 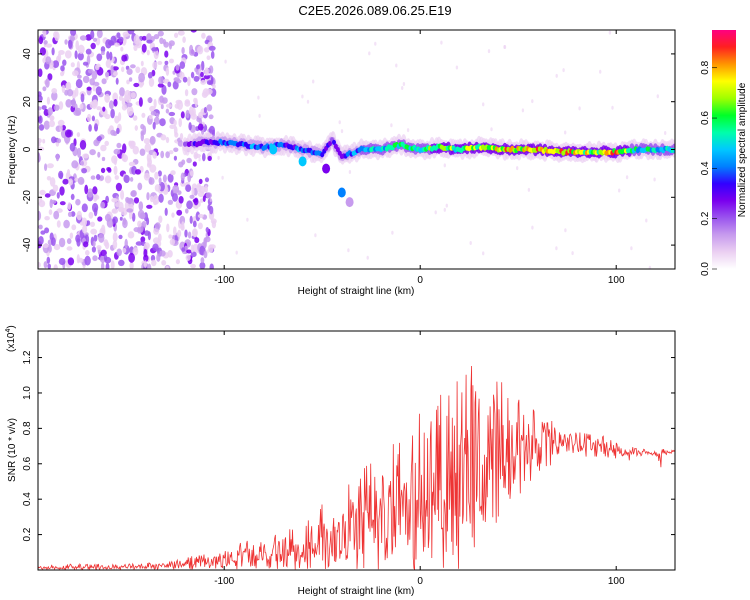 I want to click on spectrogram-y-axis-label: Frequency (Hz), so click(x=12, y=150).